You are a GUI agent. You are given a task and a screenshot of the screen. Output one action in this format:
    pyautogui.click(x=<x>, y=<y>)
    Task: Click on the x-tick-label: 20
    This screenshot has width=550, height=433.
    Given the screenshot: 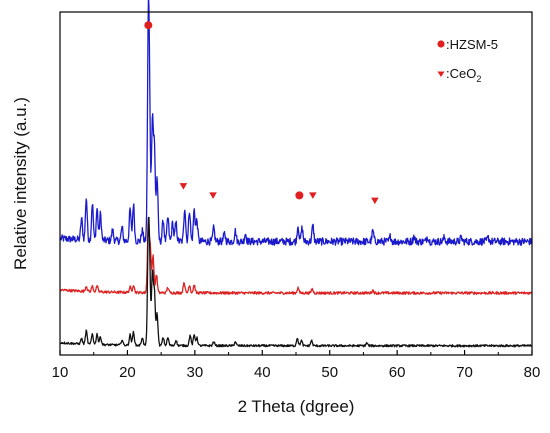 What is the action you would take?
    pyautogui.click(x=127, y=372)
    